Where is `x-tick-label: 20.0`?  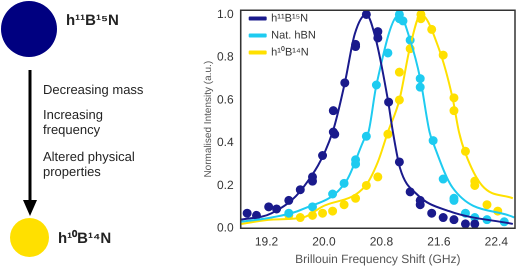 x-tick-label: 20.0 is located at coordinates (324, 241).